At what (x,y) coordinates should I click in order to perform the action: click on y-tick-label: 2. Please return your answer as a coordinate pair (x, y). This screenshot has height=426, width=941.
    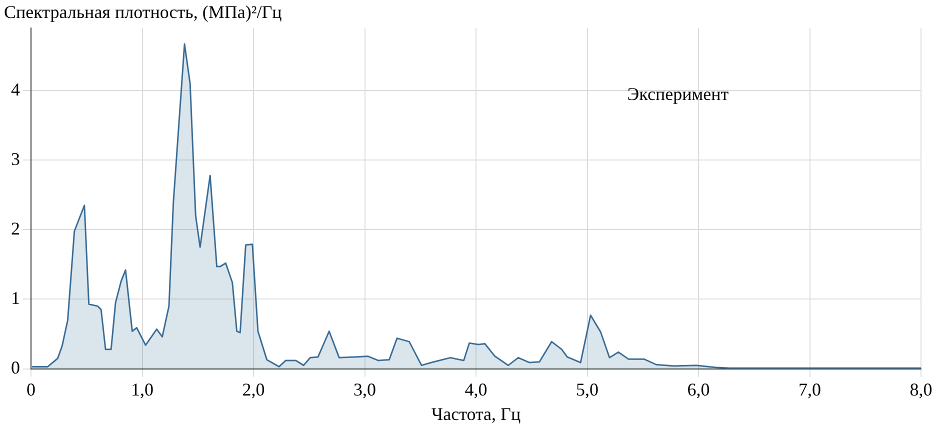
    Looking at the image, I should click on (15, 228).